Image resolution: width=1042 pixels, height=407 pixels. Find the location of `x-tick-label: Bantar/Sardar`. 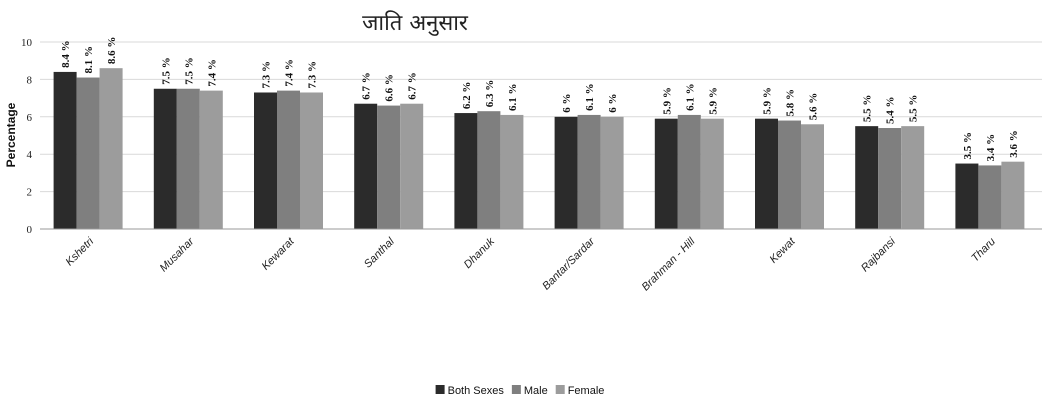

x-tick-label: Bantar/Sardar is located at coordinates (569, 264).